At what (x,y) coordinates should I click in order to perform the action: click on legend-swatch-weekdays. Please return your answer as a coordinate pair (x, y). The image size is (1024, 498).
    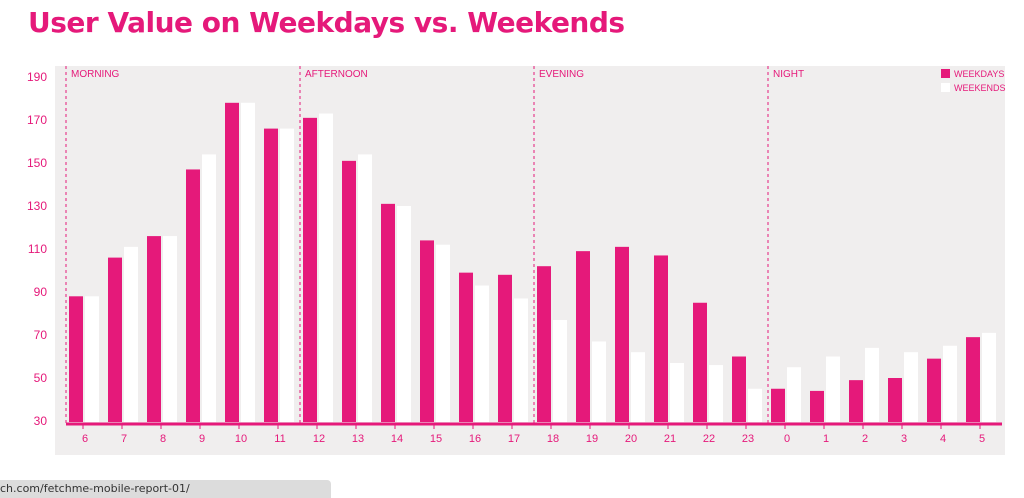
    Looking at the image, I should click on (945, 73).